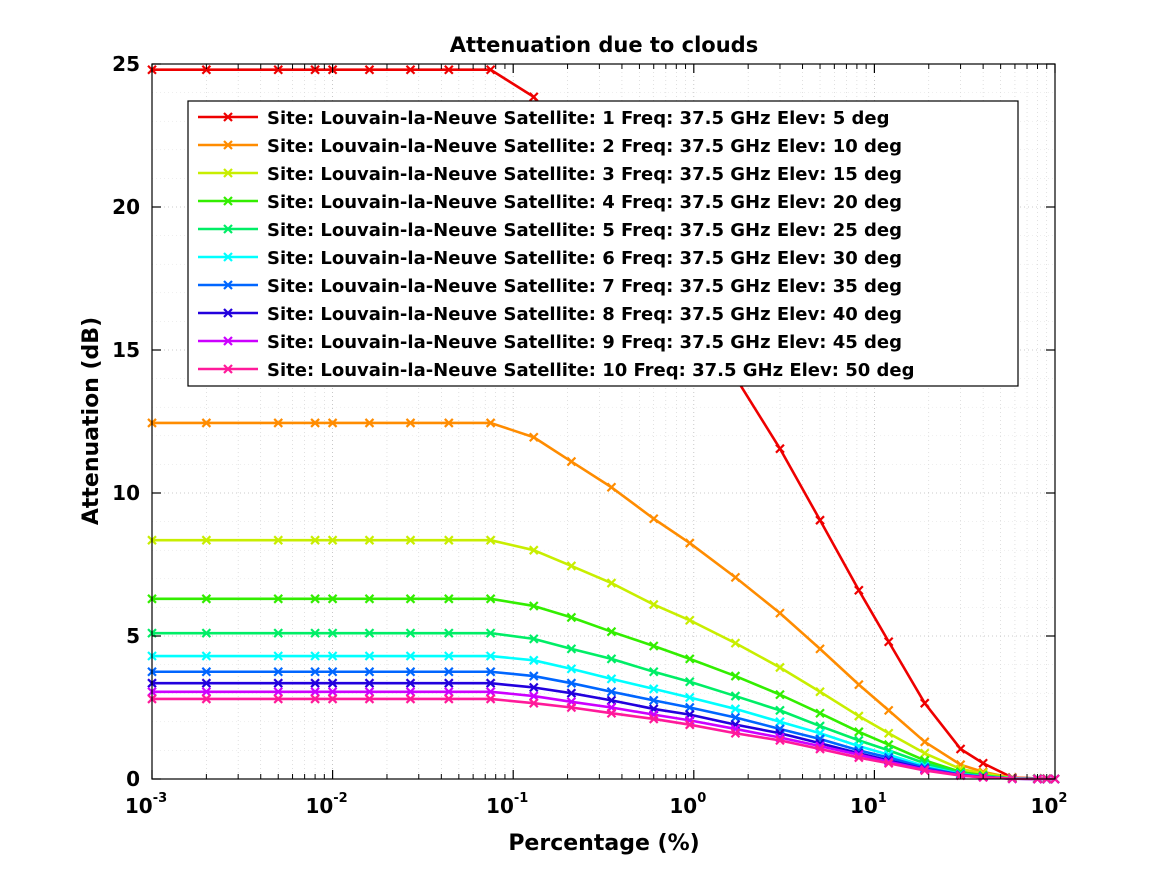 The width and height of the screenshot is (1167, 875). Describe the element at coordinates (146, 804) in the screenshot. I see `x-tick-label: 10⁻³` at that location.